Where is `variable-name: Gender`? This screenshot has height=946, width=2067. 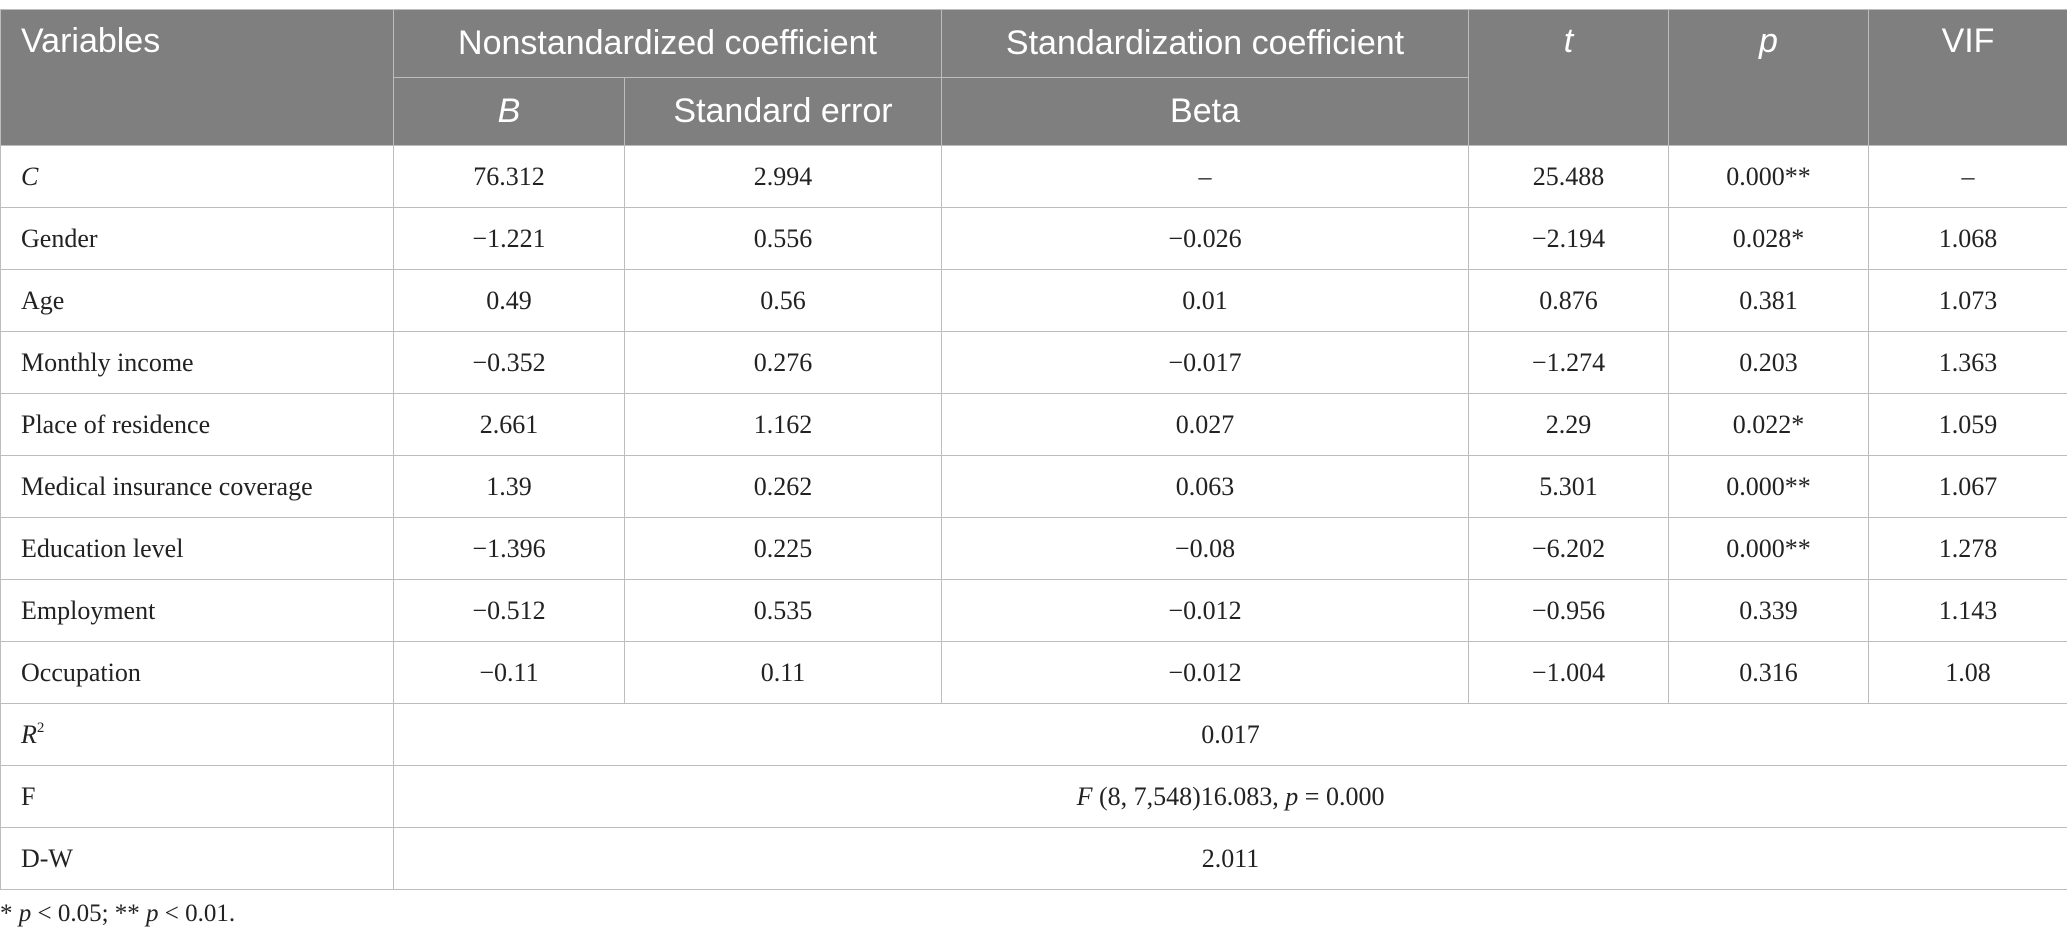 variable-name: Gender is located at coordinates (197, 238).